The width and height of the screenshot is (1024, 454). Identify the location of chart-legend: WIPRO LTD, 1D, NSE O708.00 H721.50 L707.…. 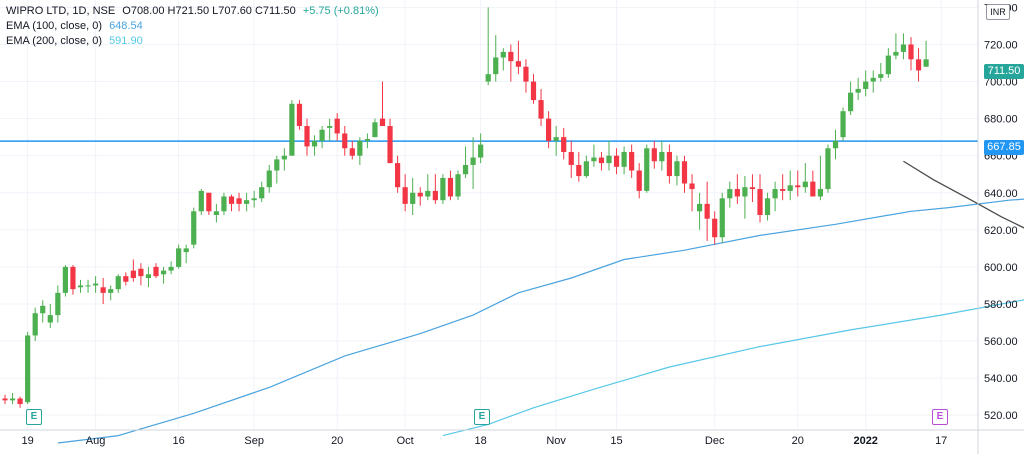
(192, 26).